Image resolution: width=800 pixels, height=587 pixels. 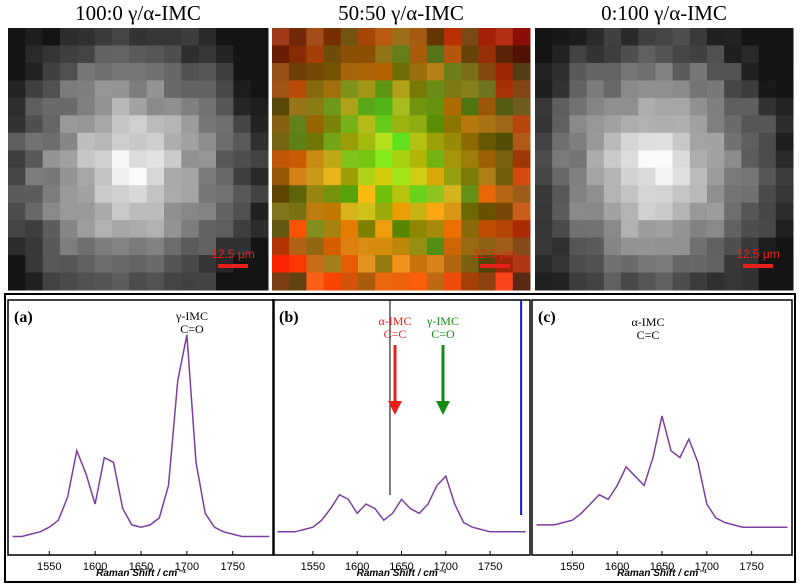 I want to click on annotation: α-IMC, so click(x=395, y=321).